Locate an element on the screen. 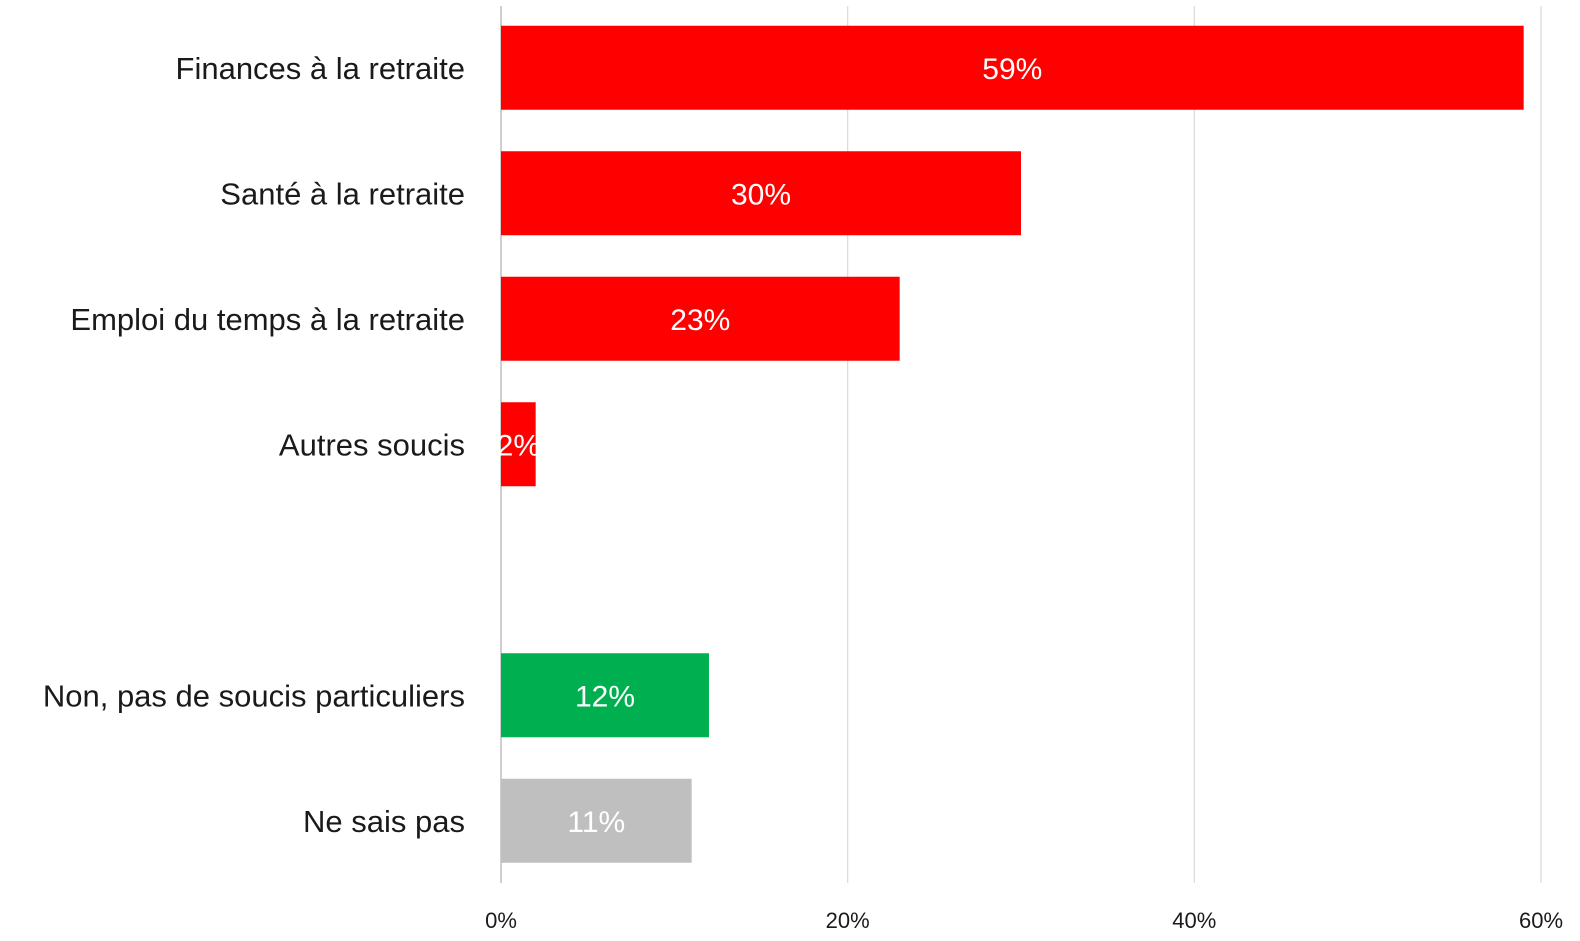 Image resolution: width=1580 pixels, height=941 pixels. category-label: Ne sais pas is located at coordinates (384, 821).